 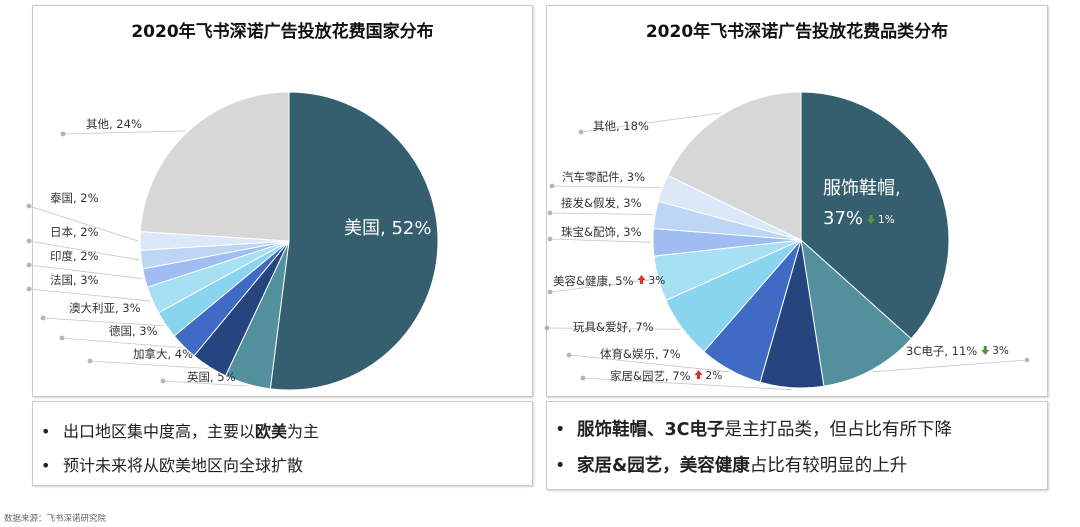 What do you see at coordinates (862, 188) in the screenshot?
I see `slice-label-服饰鞋帽: 服饰鞋帽,` at bounding box center [862, 188].